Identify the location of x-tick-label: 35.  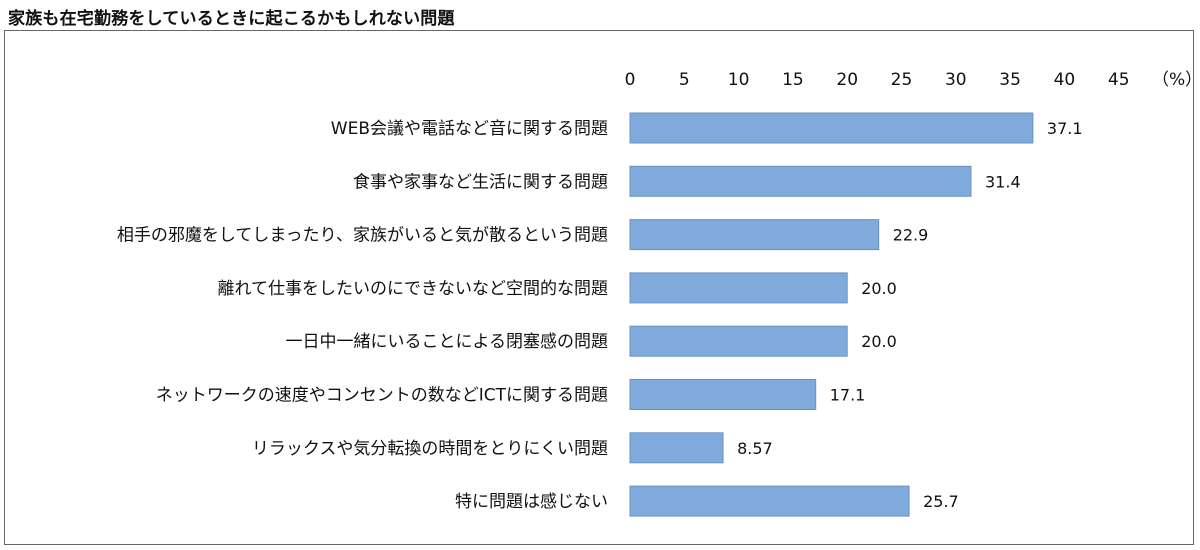
(1010, 80).